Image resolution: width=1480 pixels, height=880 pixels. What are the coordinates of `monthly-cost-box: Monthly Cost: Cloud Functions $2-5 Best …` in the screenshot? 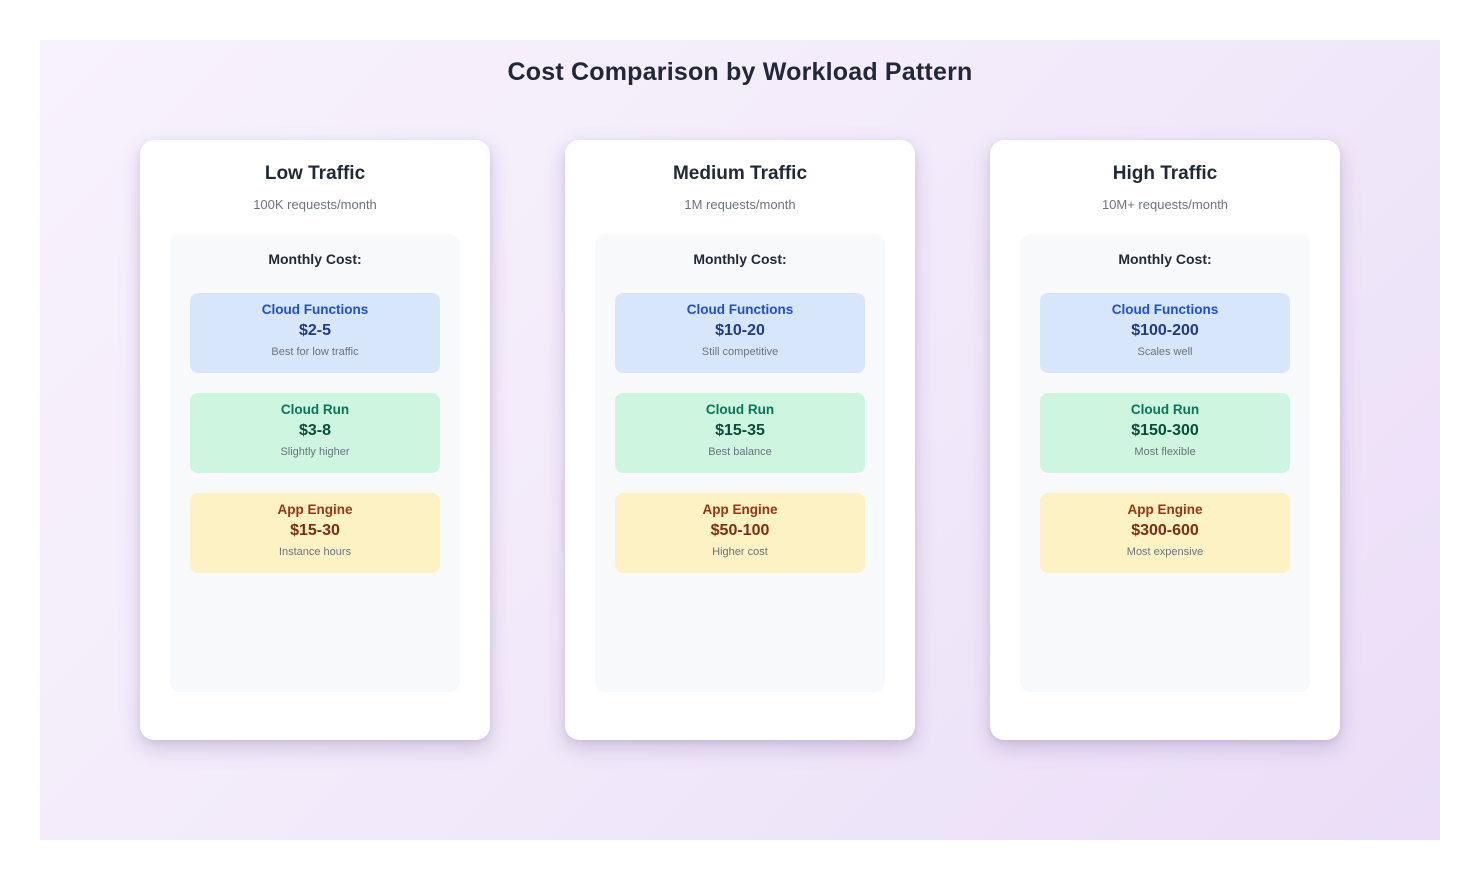 It's located at (315, 463).